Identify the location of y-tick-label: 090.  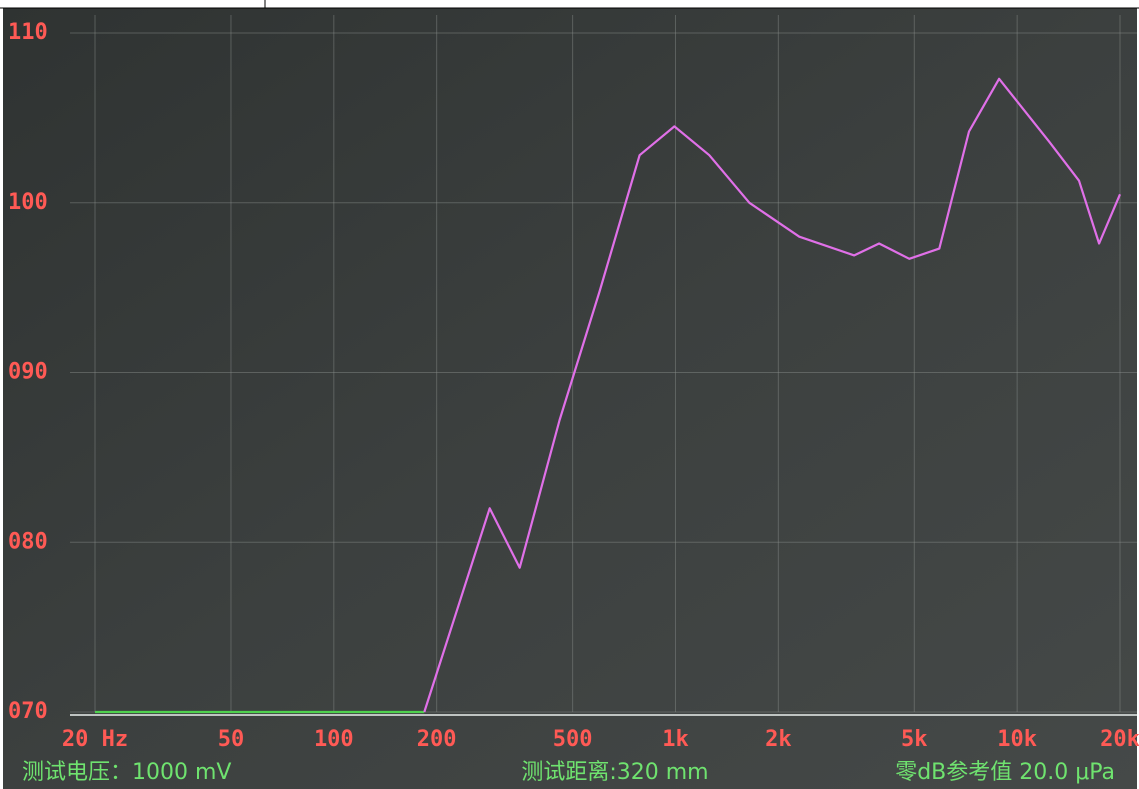
(28, 372).